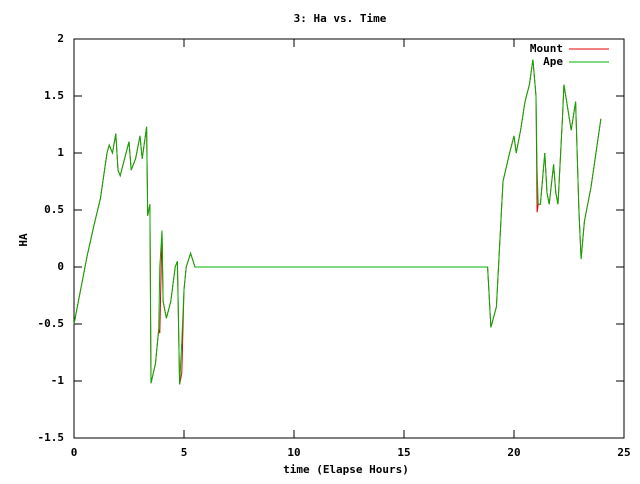 The width and height of the screenshot is (640, 484). What do you see at coordinates (74, 452) in the screenshot?
I see `x-tick-label: 0` at bounding box center [74, 452].